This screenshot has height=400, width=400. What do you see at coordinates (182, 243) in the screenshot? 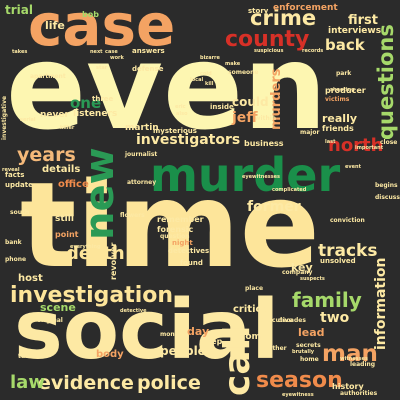
I see `word-night: night` at bounding box center [182, 243].